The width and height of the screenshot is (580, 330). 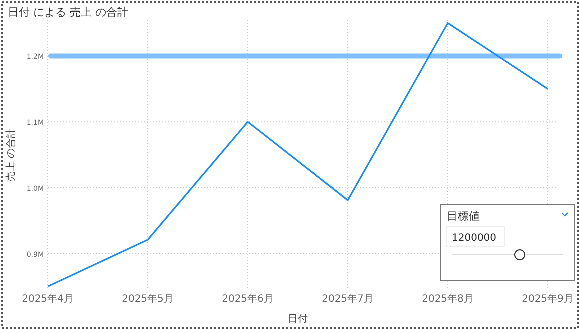 I want to click on x-tick-label: 2025年8月, so click(x=448, y=299).